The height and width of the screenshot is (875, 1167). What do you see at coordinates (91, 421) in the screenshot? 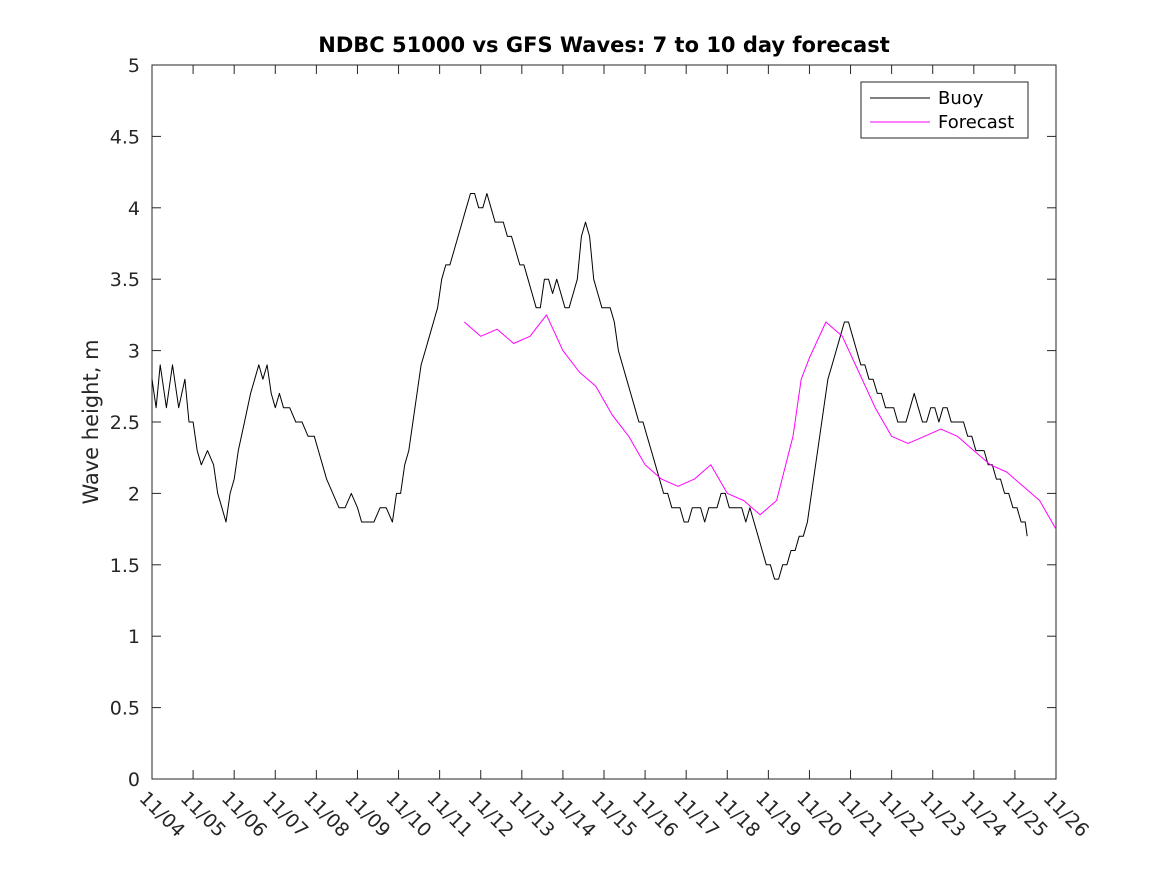
I see `y-axis-label: Wave height, m` at bounding box center [91, 421].